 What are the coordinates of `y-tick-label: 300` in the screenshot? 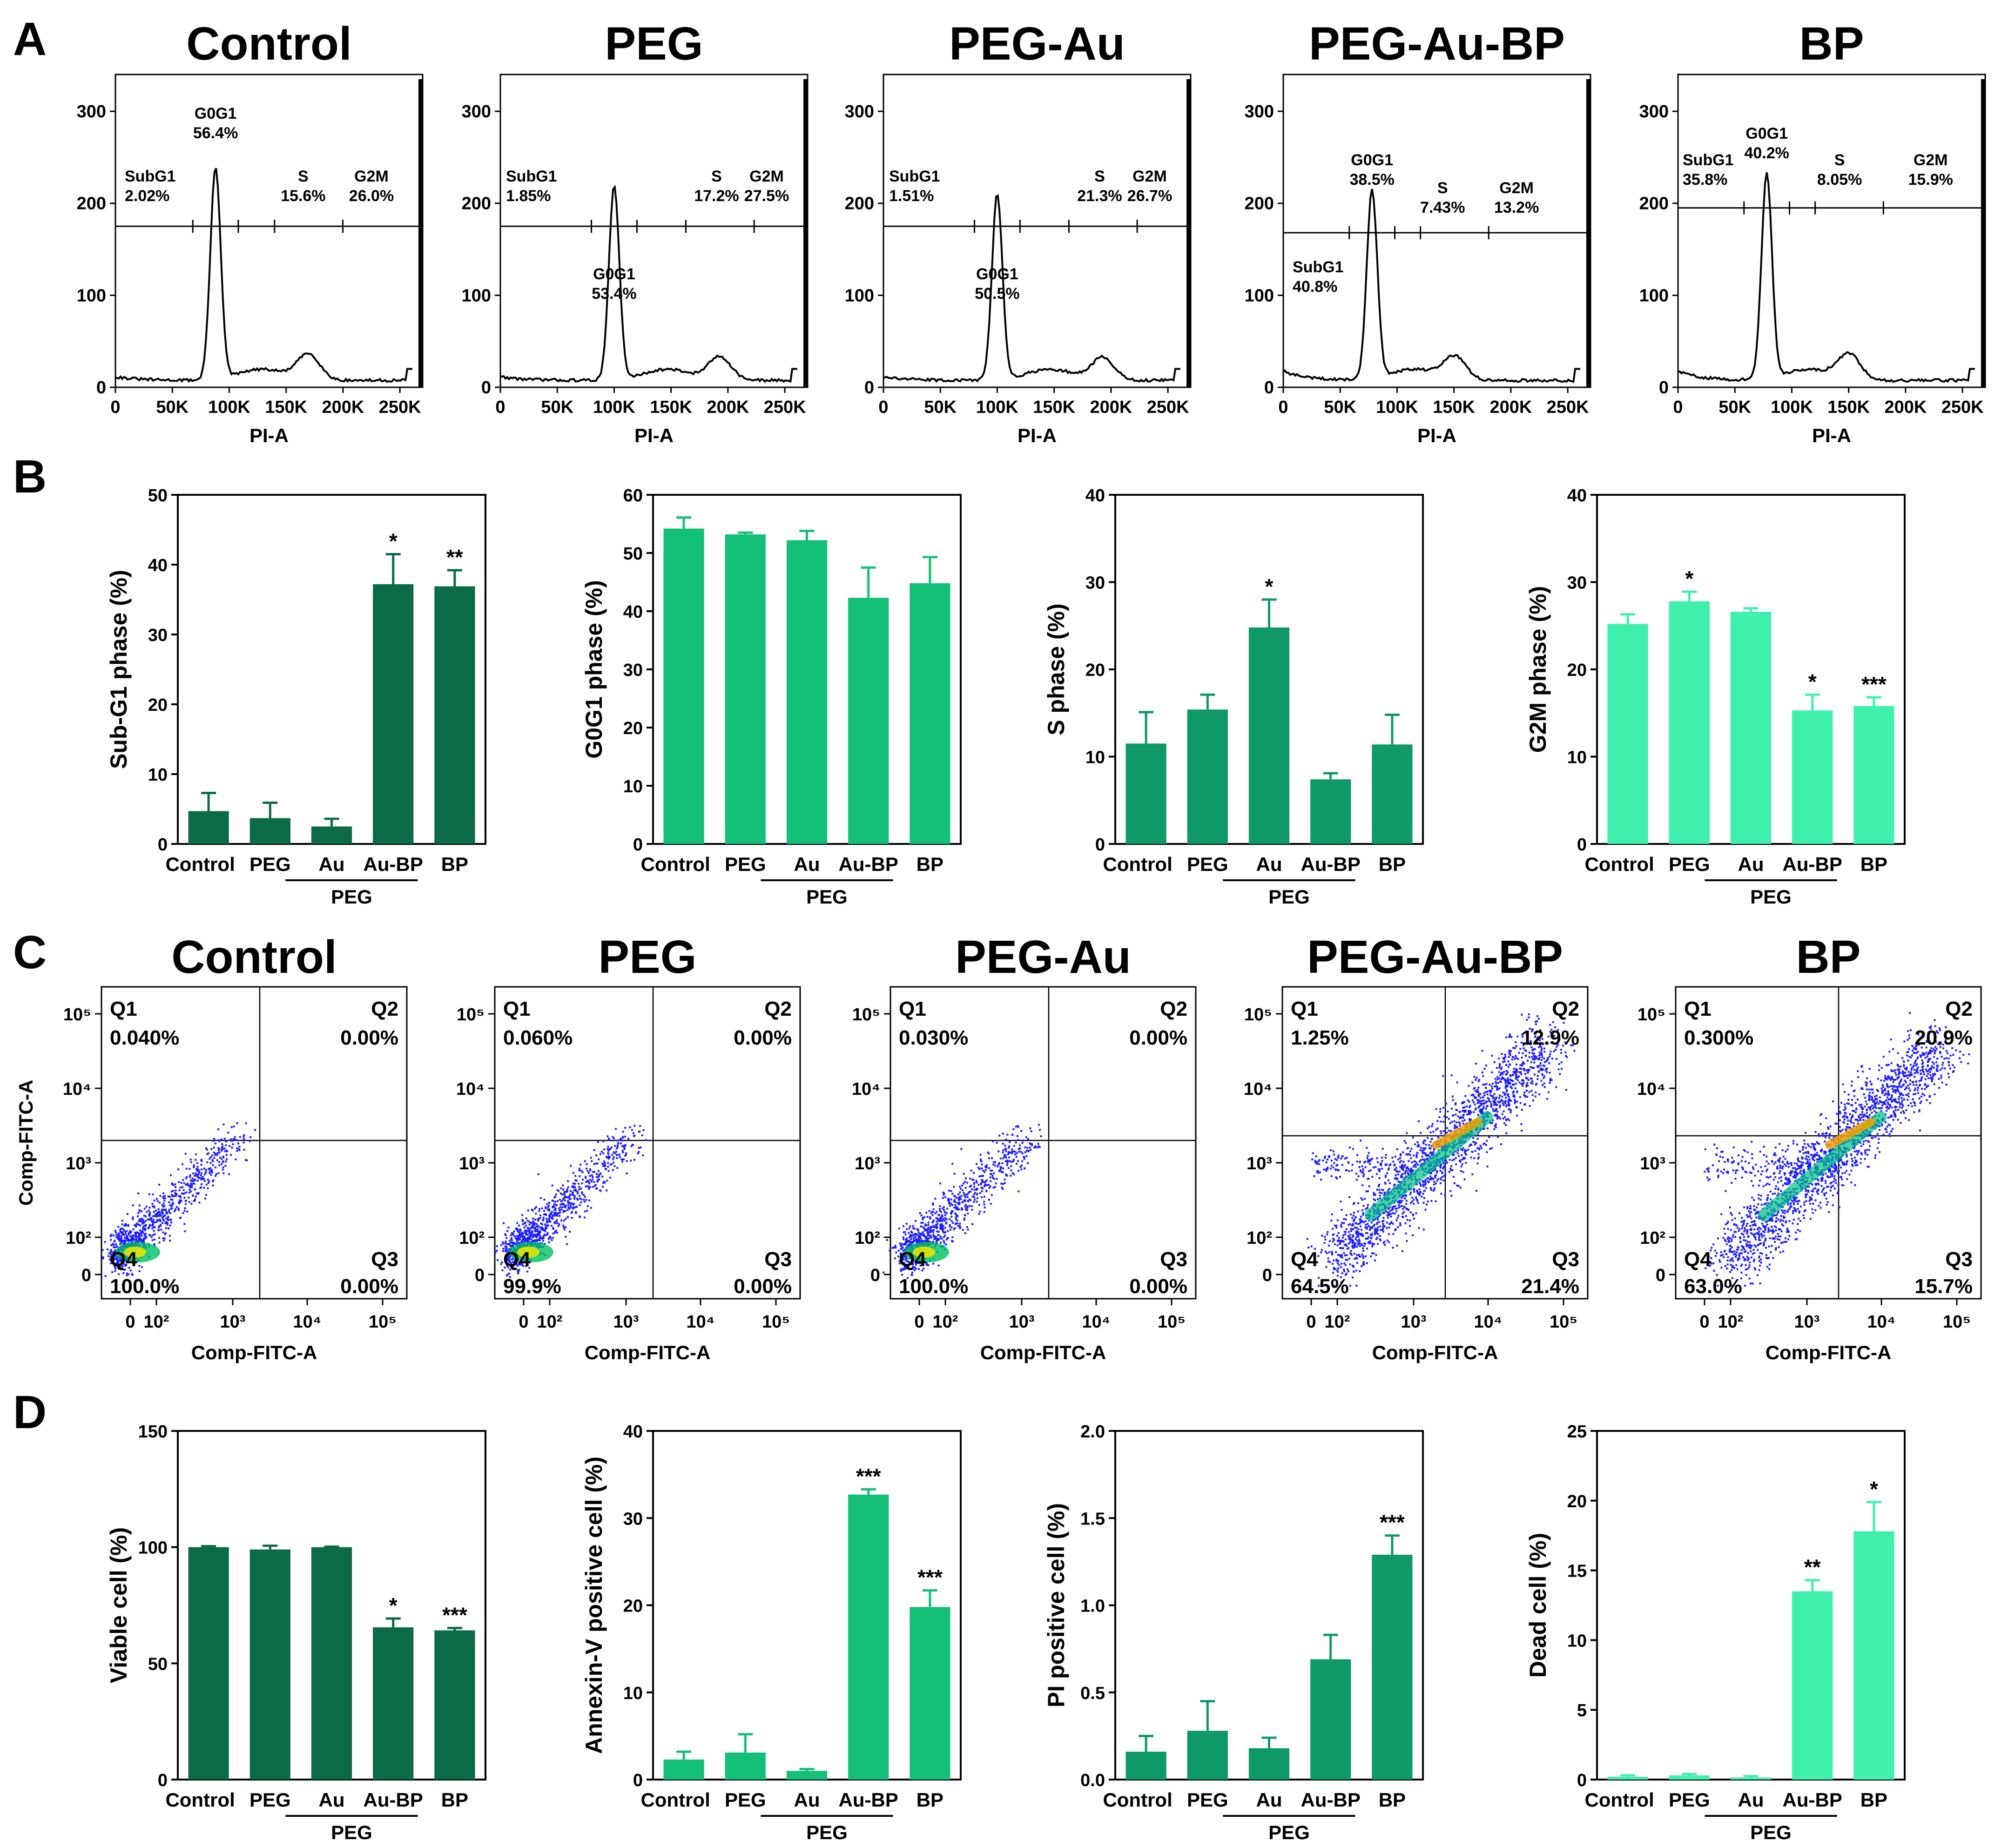 It's located at (1654, 111).